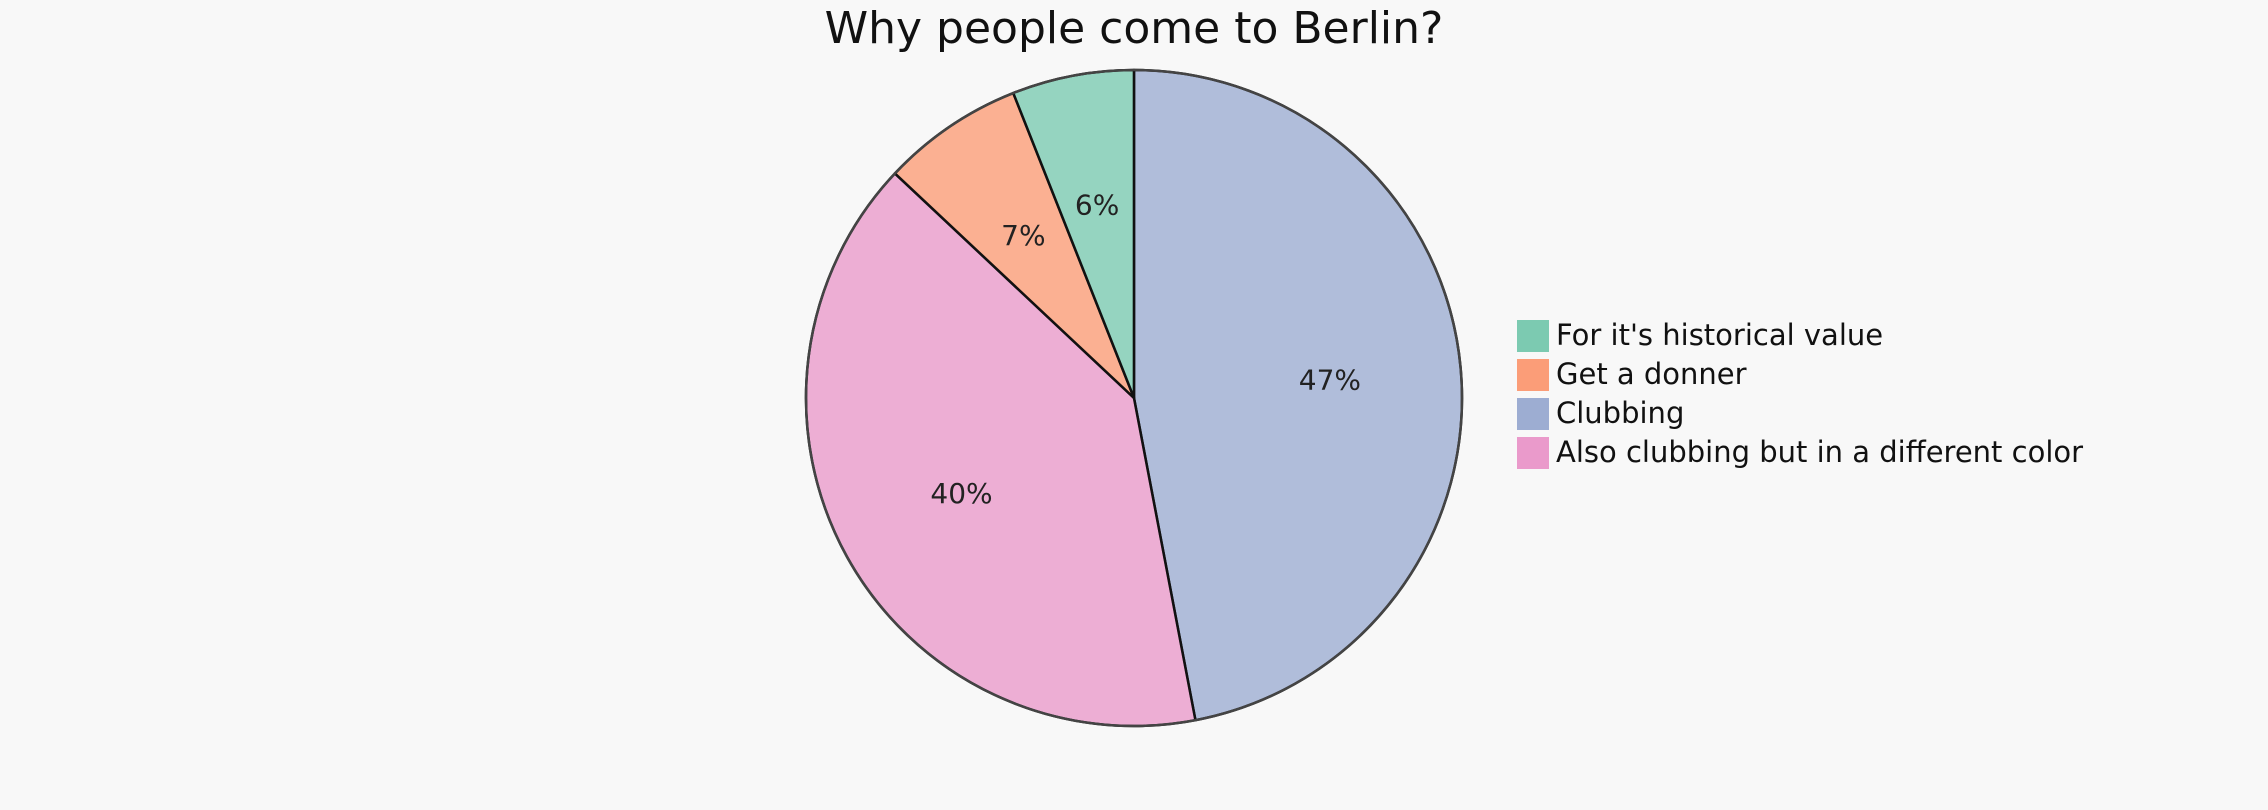 The height and width of the screenshot is (810, 2268). Describe the element at coordinates (1330, 379) in the screenshot. I see `slice-value-label: 47%` at that location.